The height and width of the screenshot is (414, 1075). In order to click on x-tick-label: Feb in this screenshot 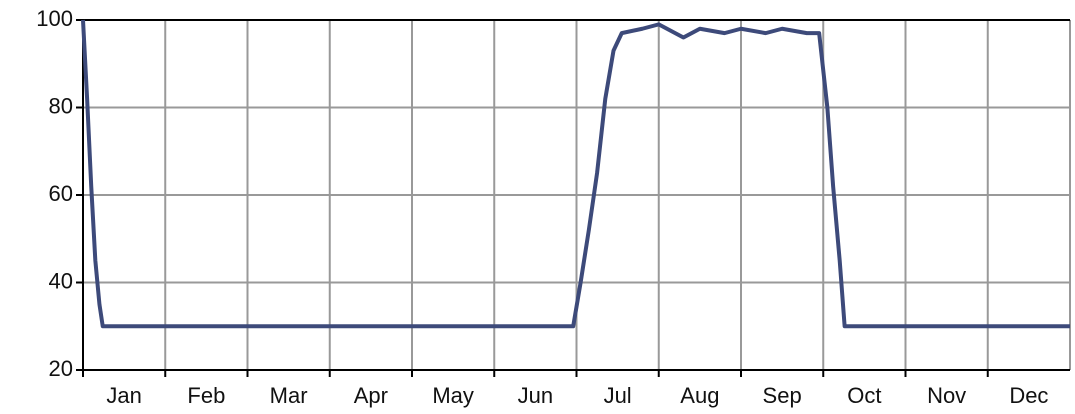, I will do `click(206, 395)`.